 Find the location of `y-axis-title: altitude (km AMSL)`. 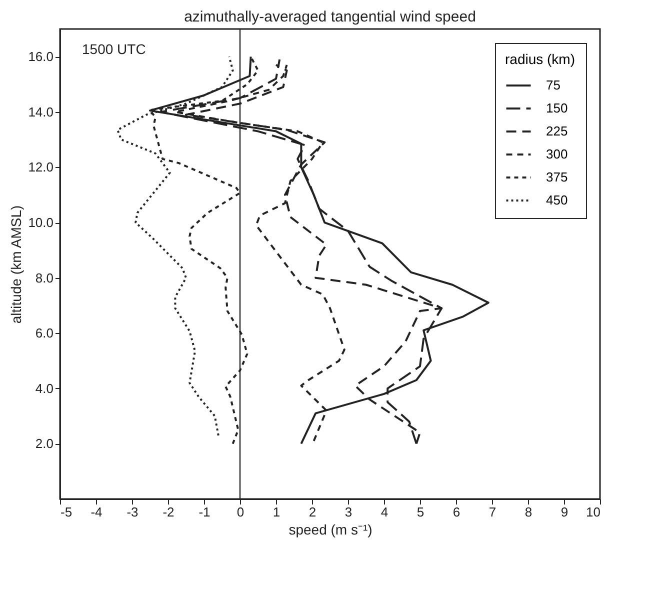

y-axis-title: altitude (km AMSL) is located at coordinates (16, 264).